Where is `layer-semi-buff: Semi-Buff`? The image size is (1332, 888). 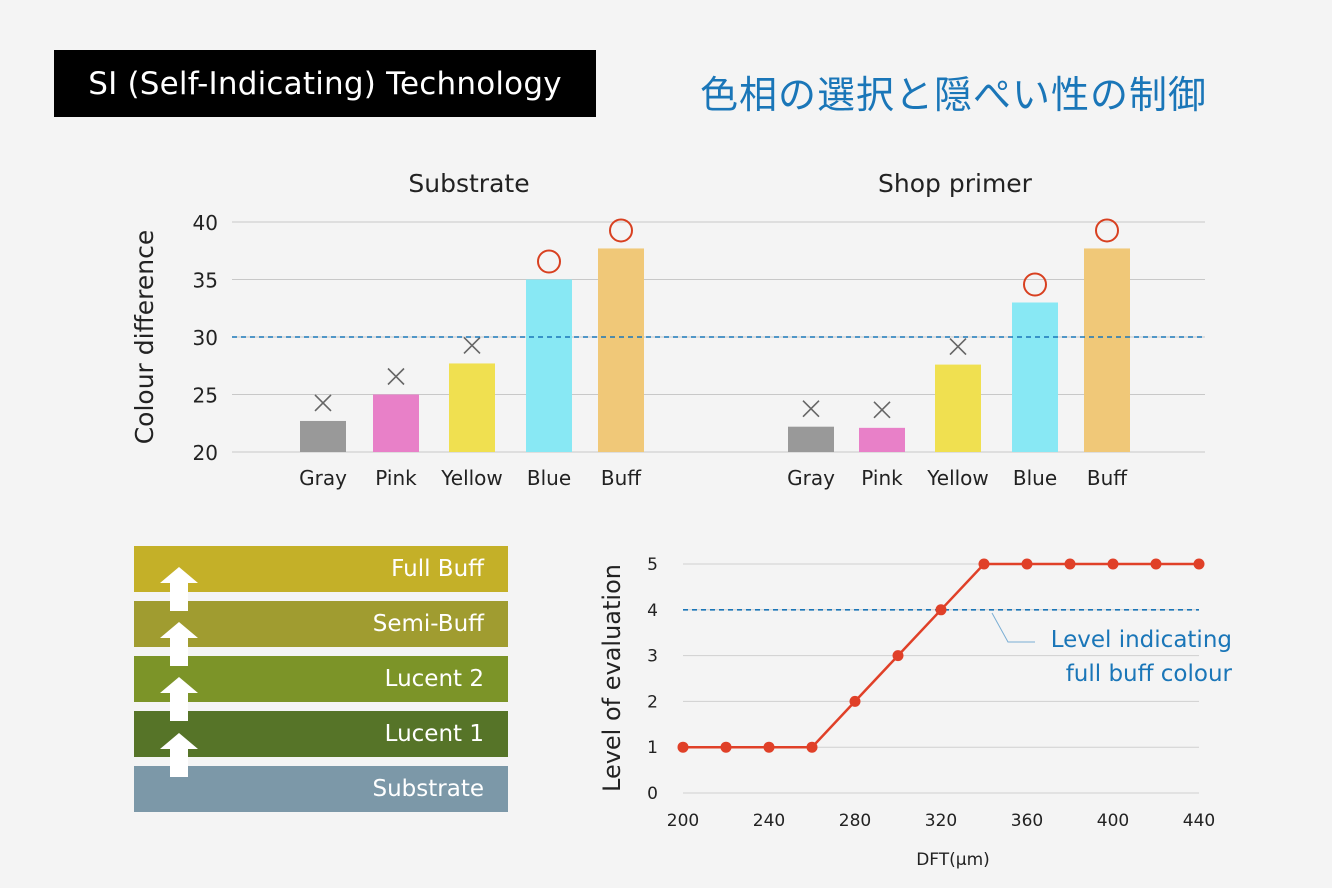
layer-semi-buff: Semi-Buff is located at coordinates (321, 624).